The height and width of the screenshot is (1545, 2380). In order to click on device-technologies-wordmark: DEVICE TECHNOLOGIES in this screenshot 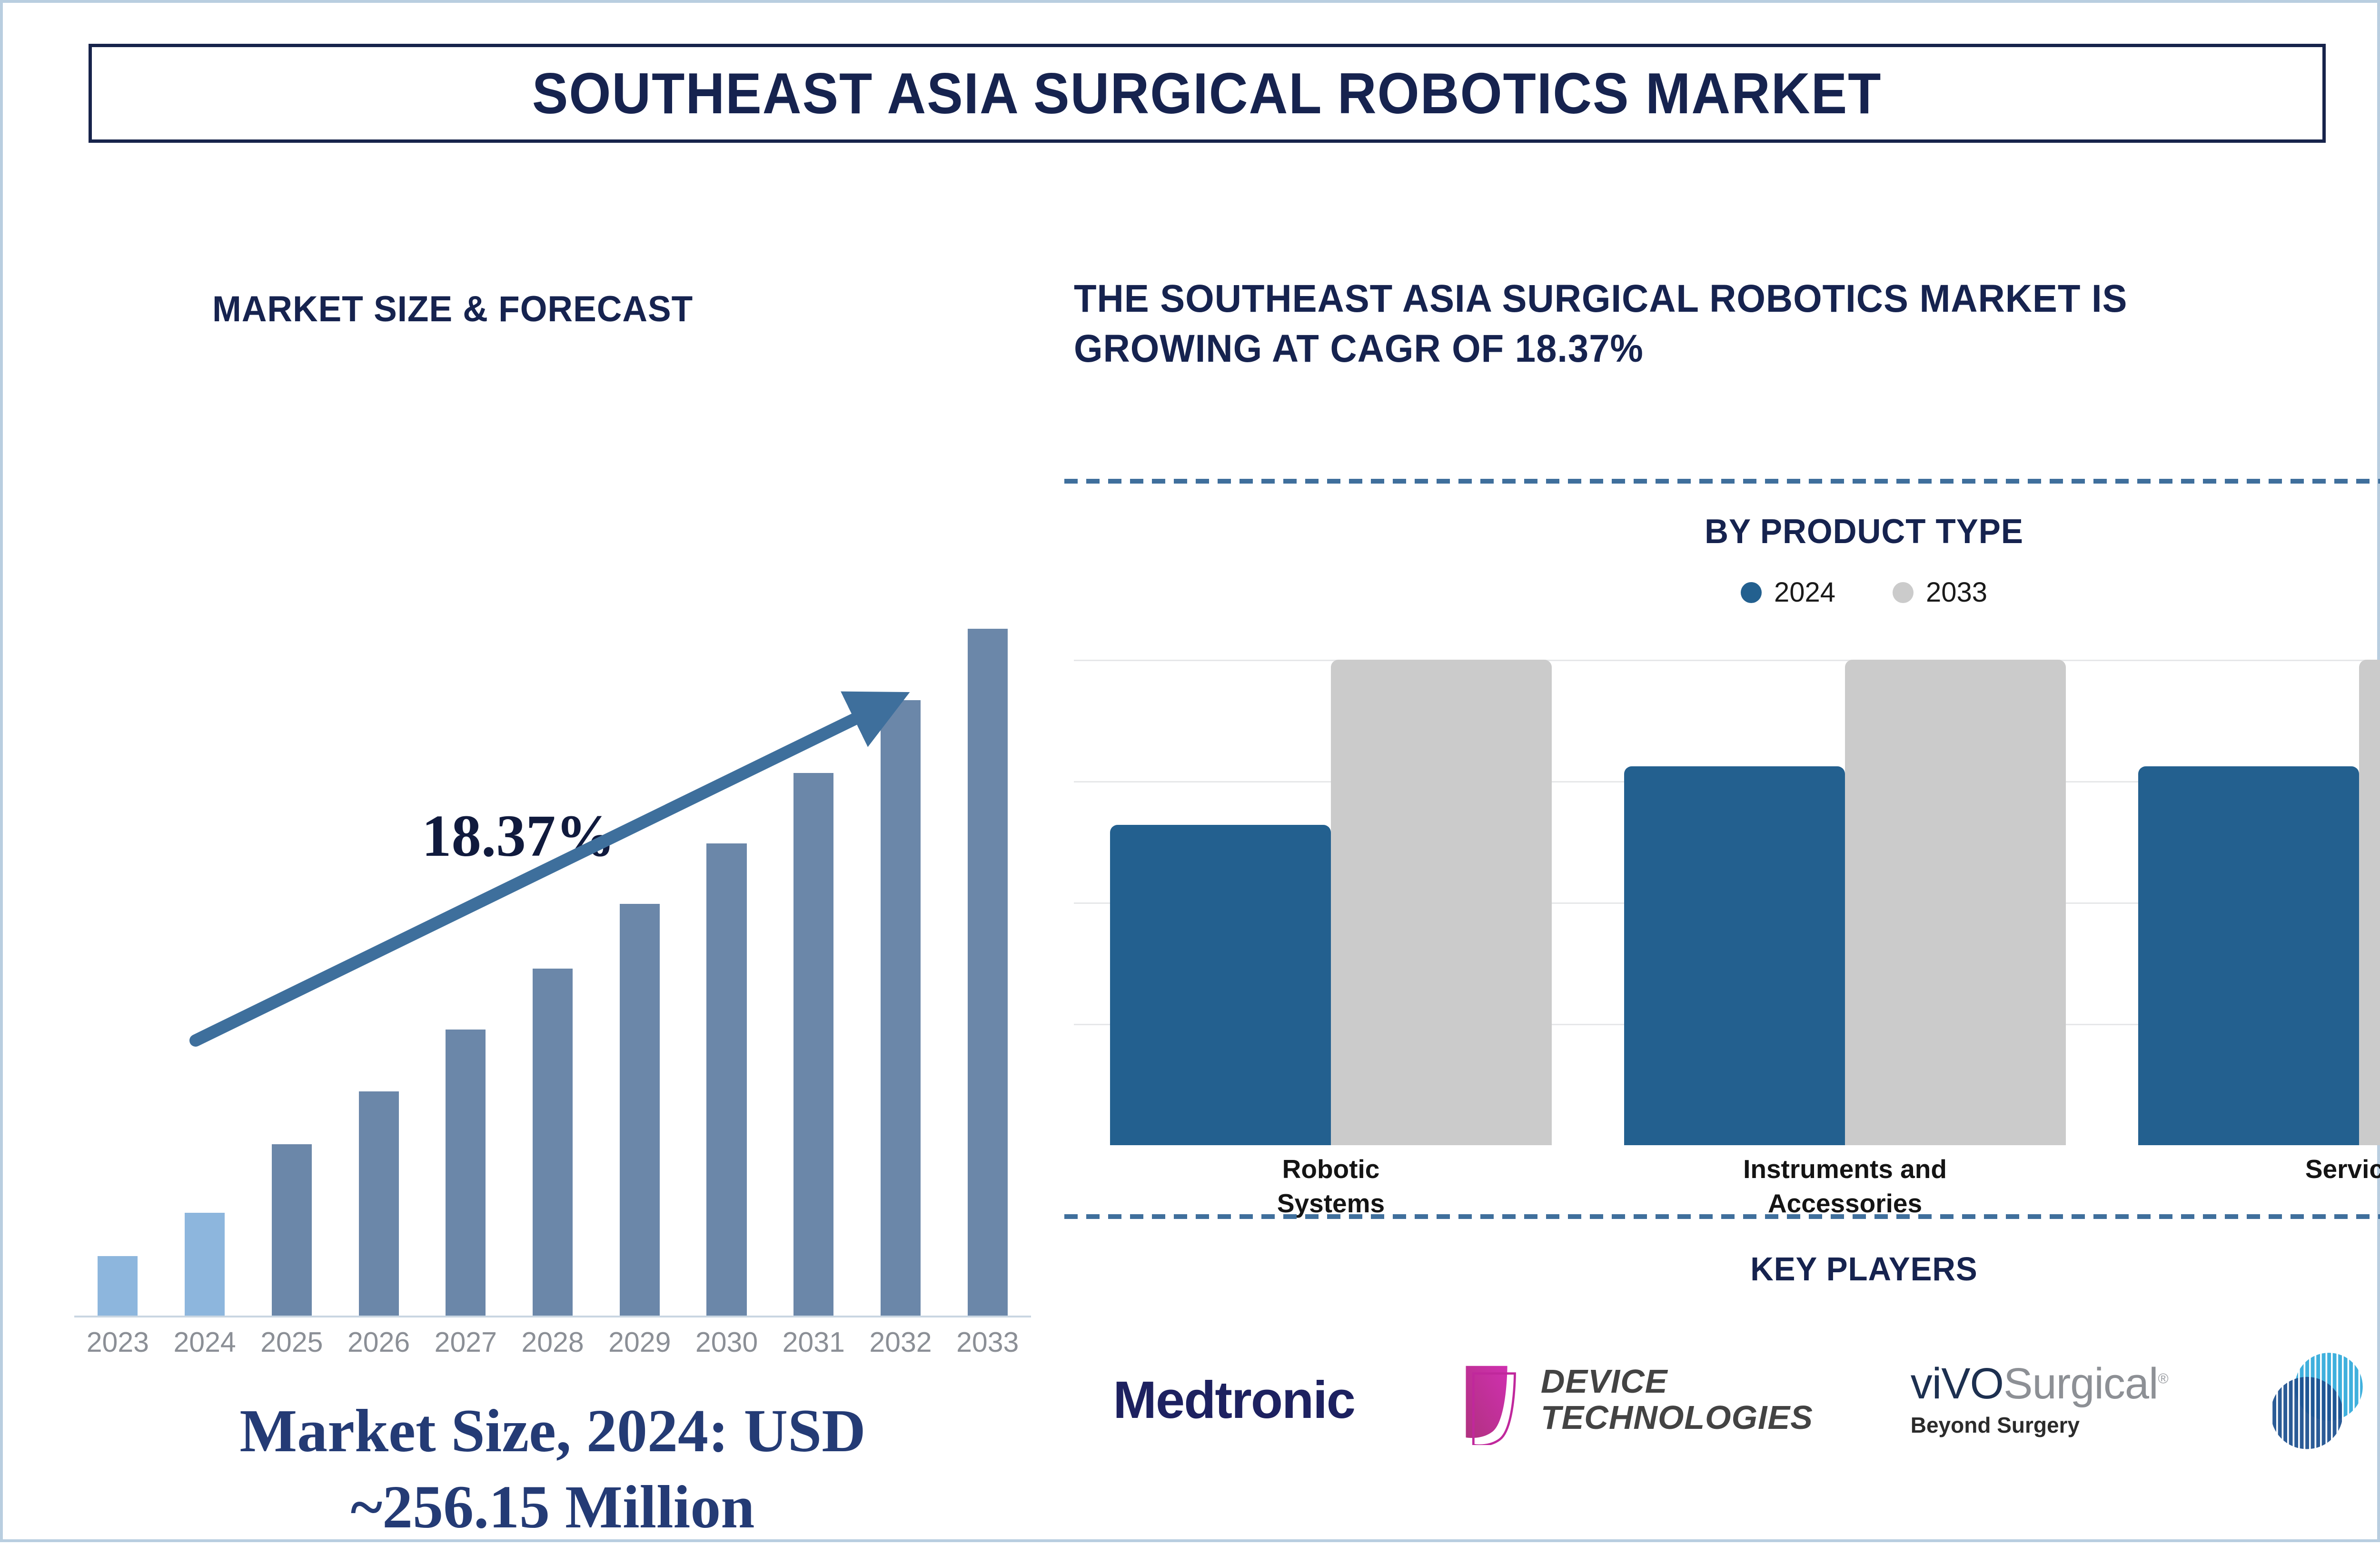, I will do `click(1677, 1400)`.